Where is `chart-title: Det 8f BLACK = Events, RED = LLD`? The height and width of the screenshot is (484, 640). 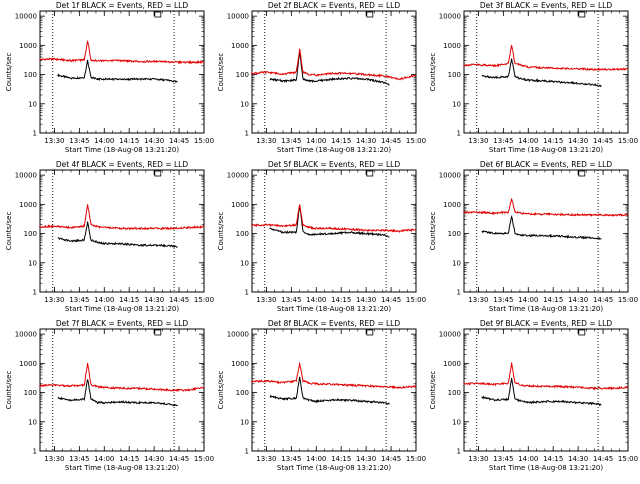 chart-title: Det 8f BLACK = Events, RED = LLD is located at coordinates (334, 323).